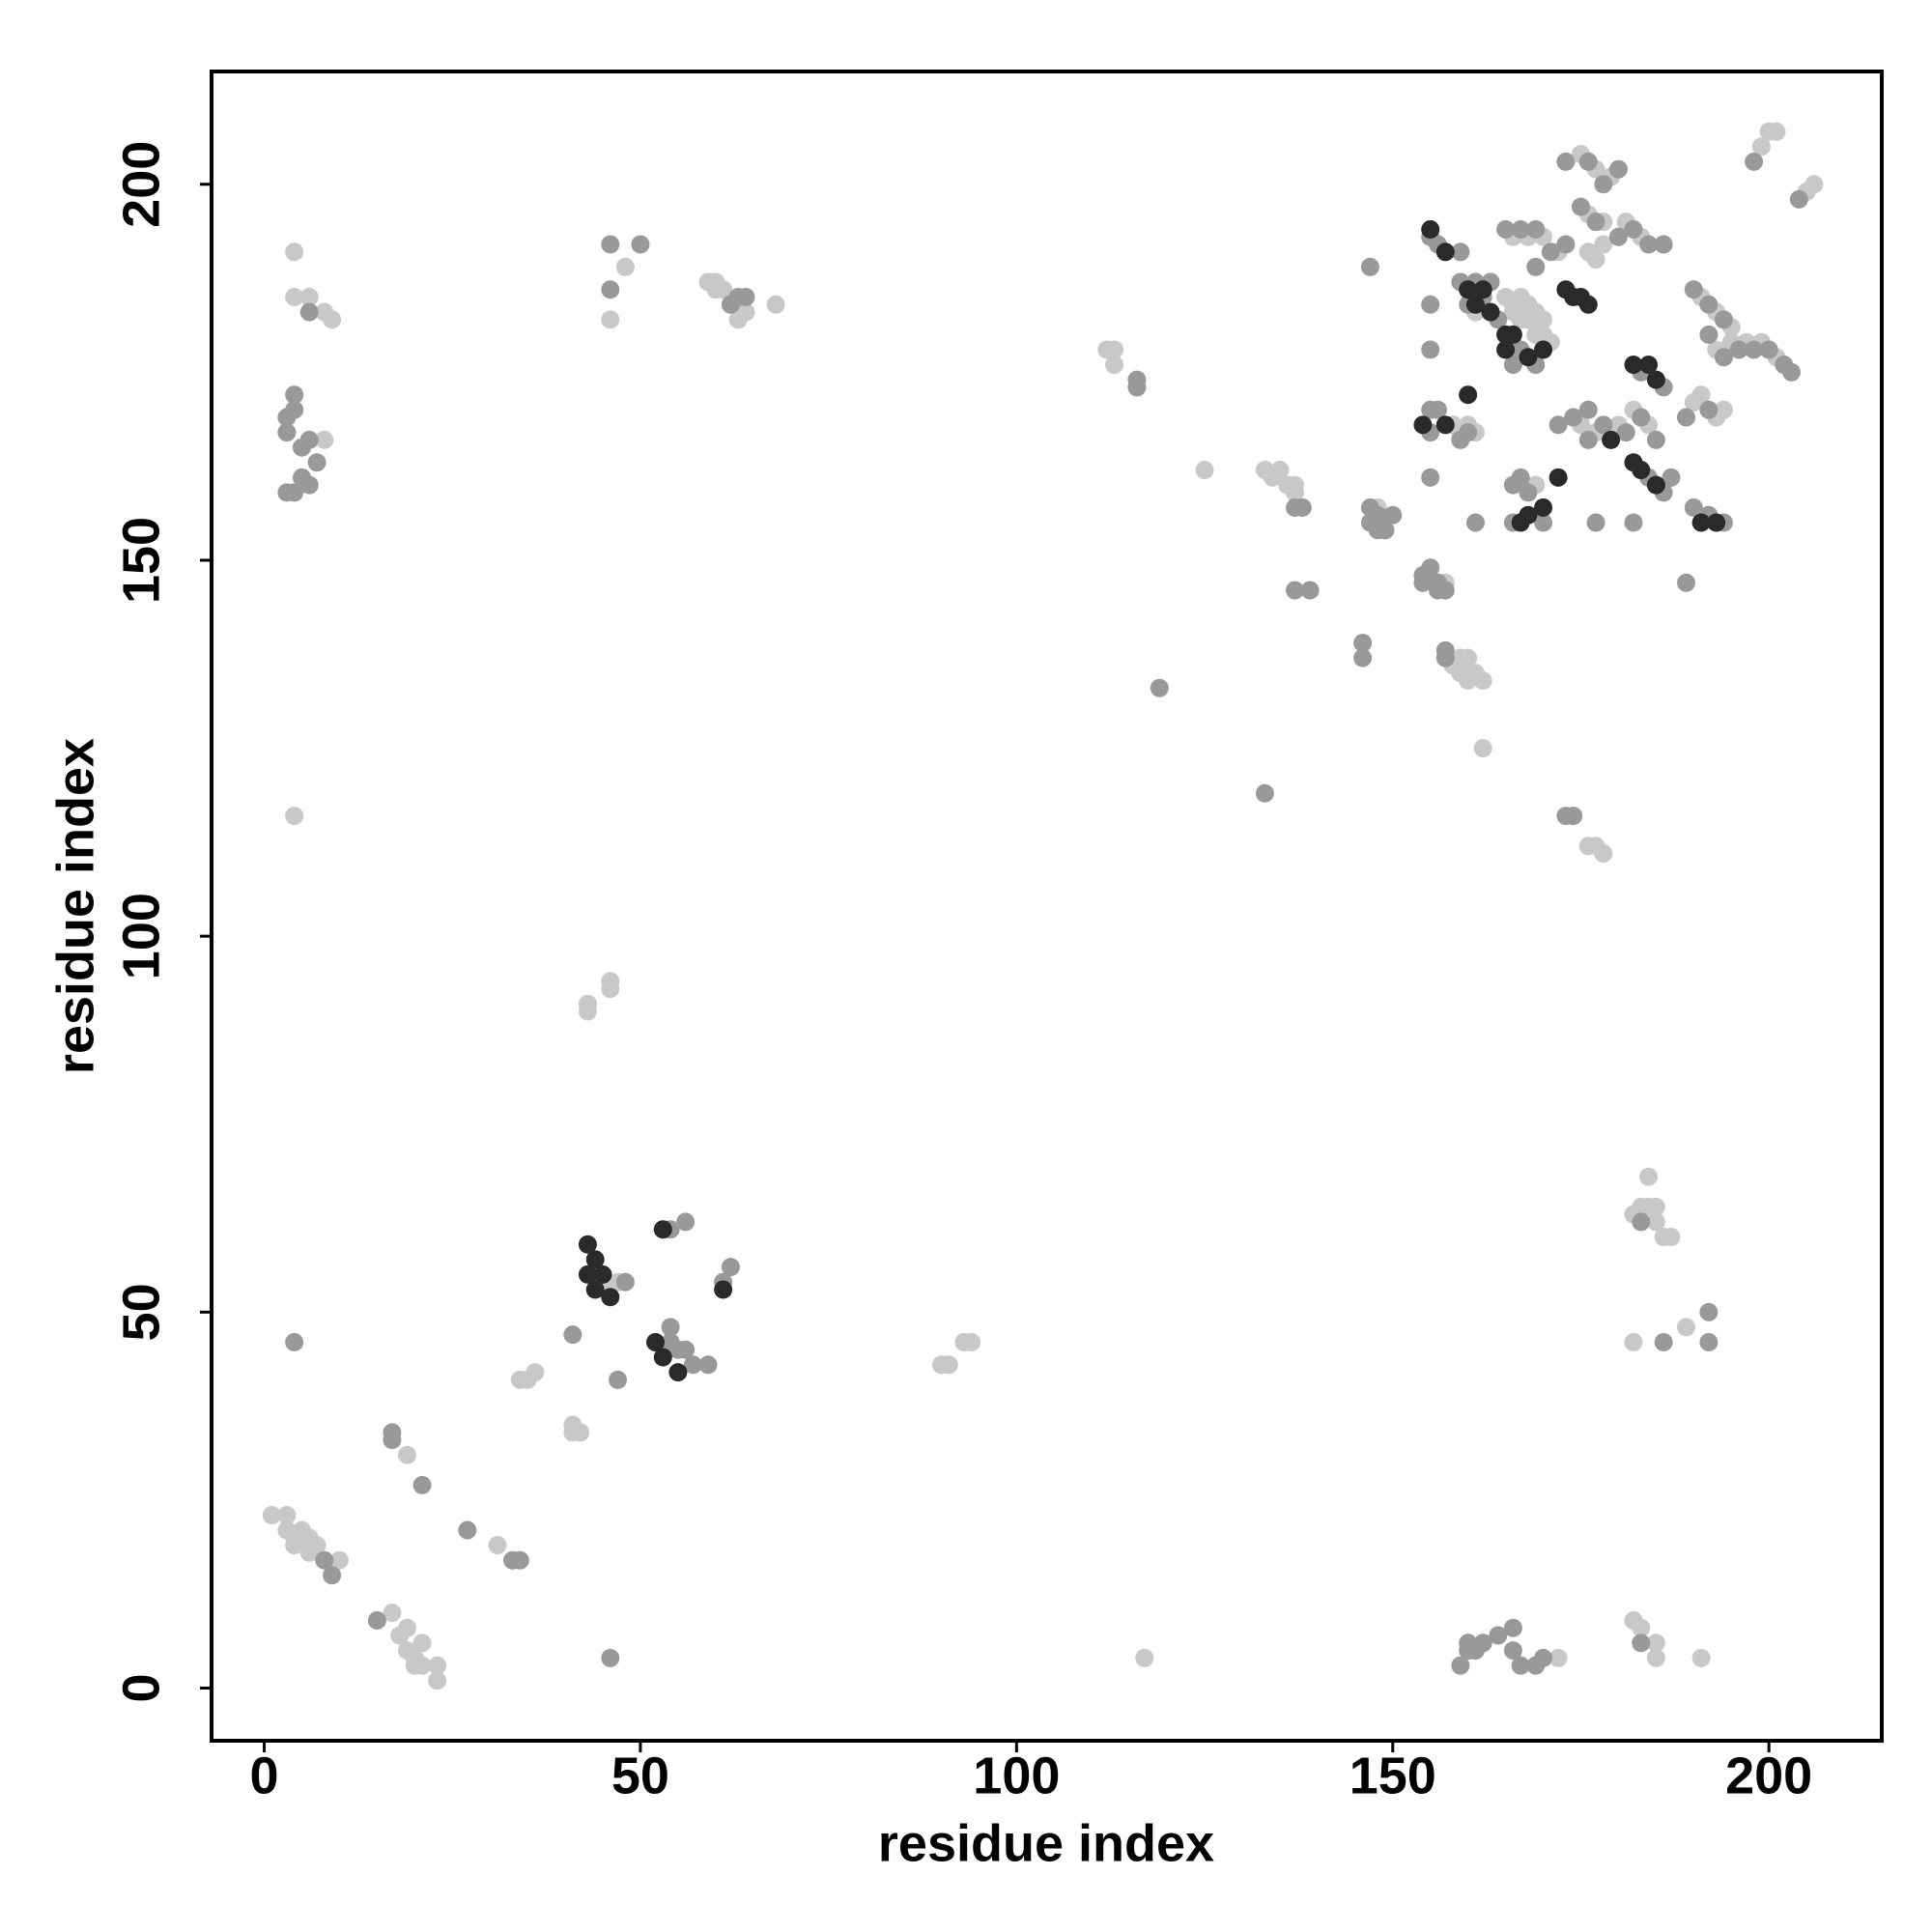 The image size is (1932, 1932). I want to click on y-tick-label: 200, so click(141, 184).